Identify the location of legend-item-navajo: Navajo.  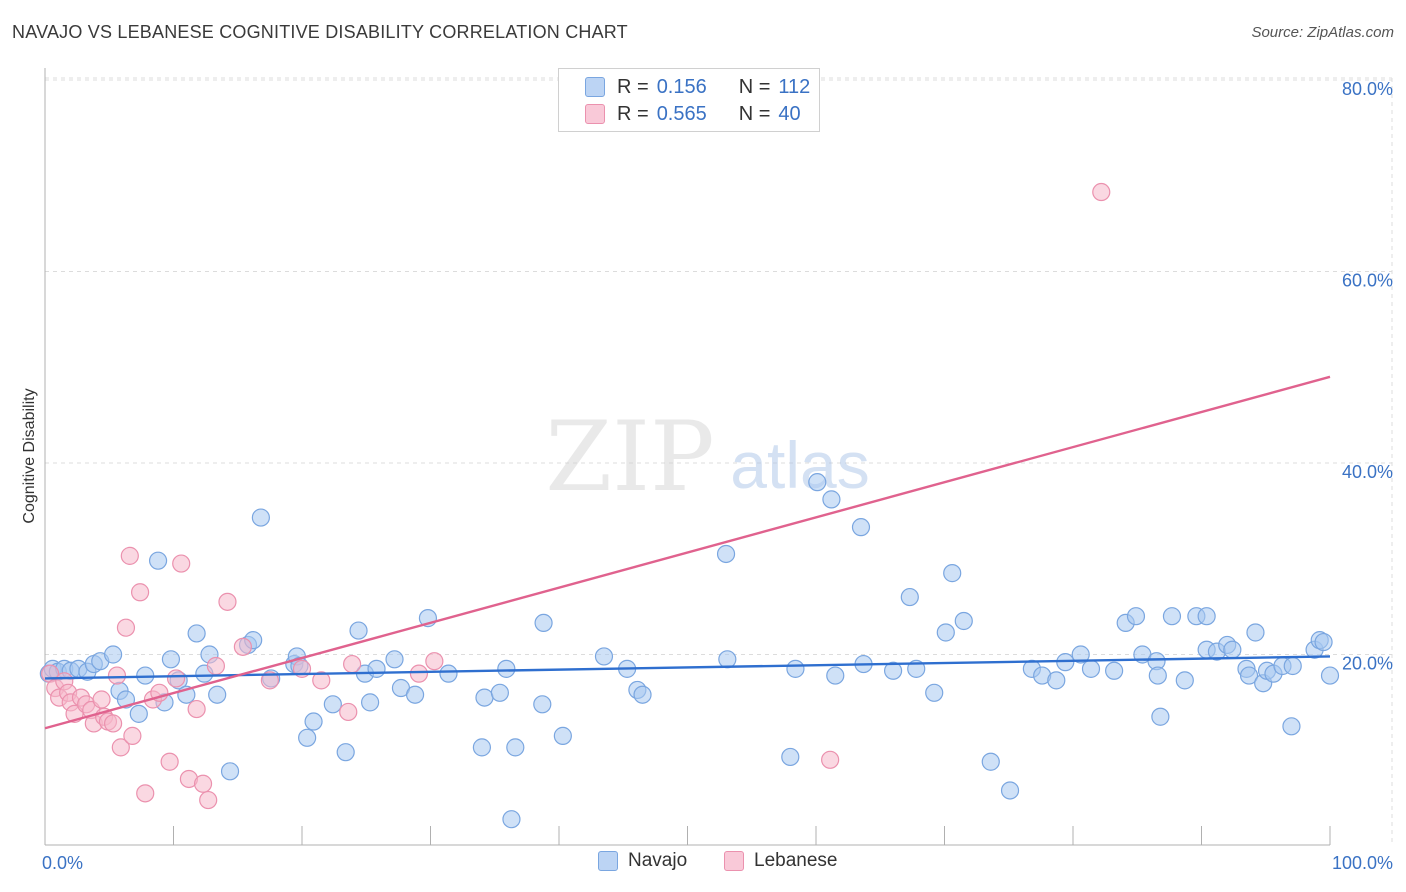
(642, 861).